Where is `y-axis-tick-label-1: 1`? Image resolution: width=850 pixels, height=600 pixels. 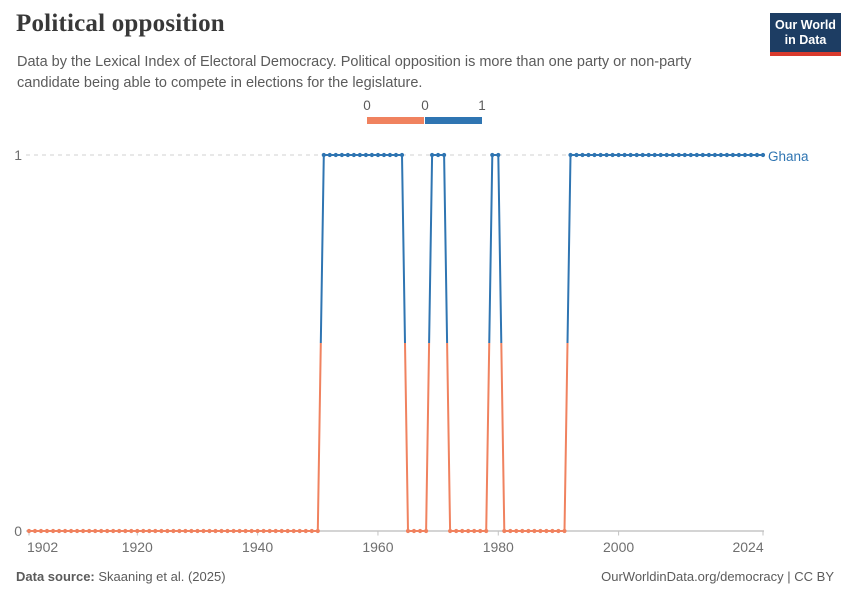 y-axis-tick-label-1: 1 is located at coordinates (18, 155).